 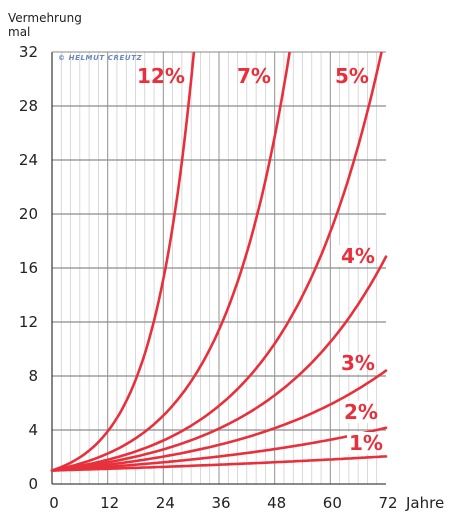 What do you see at coordinates (28, 322) in the screenshot?
I see `y-tick-label: 12` at bounding box center [28, 322].